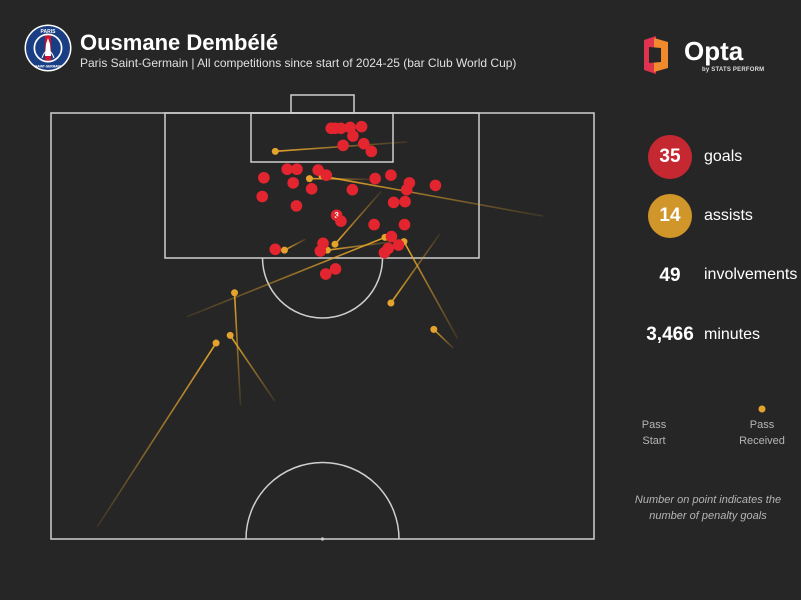  I want to click on assists-badge: 14, so click(670, 216).